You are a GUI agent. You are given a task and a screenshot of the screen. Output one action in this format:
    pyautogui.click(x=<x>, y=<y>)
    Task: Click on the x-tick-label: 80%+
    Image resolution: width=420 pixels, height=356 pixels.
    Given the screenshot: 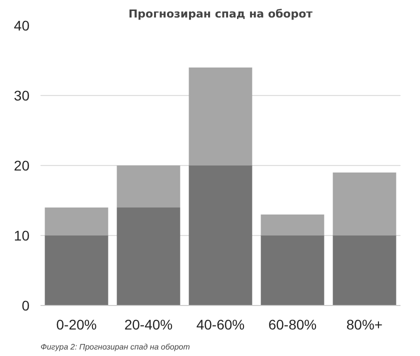 What is the action you would take?
    pyautogui.click(x=364, y=324)
    